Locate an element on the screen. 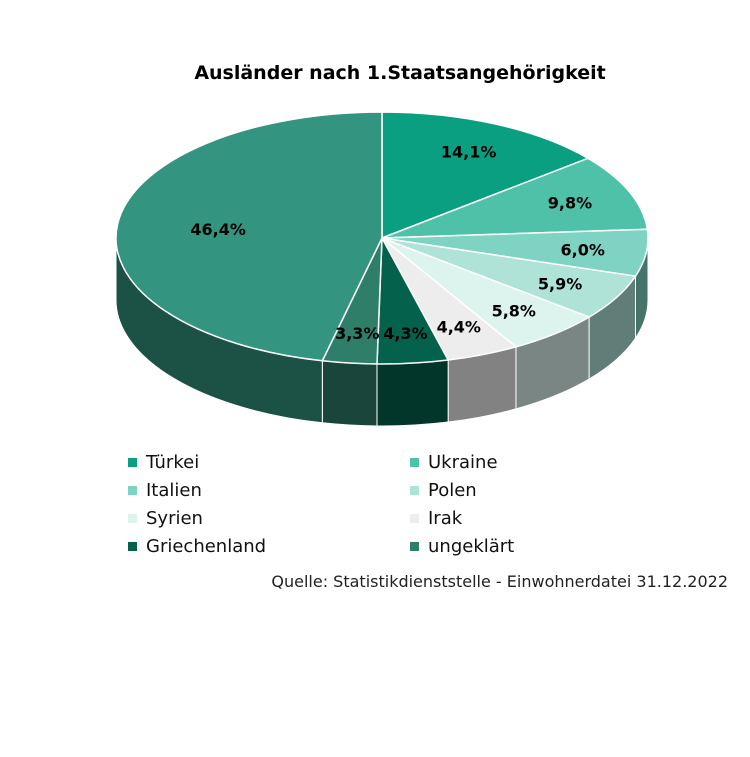 The height and width of the screenshot is (757, 750). pie-labels: 14,1% 9,8% 6,0% 5,9%5,8% 4,4% 4,3%3,3% 46,4% is located at coordinates (397, 242).